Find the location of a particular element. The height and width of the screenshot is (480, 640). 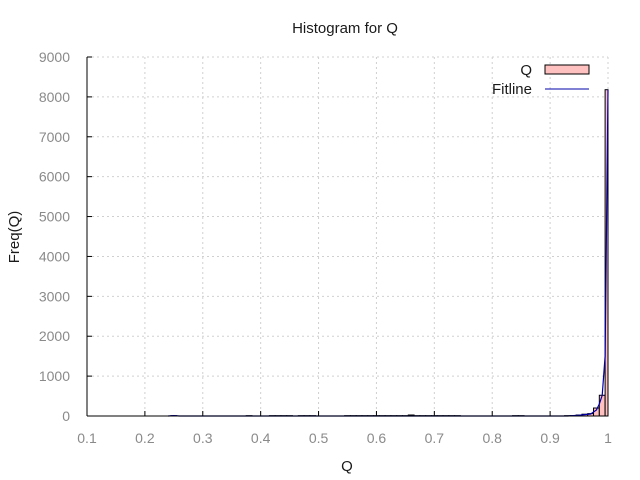

x-tick-label: 0.7 is located at coordinates (435, 438).